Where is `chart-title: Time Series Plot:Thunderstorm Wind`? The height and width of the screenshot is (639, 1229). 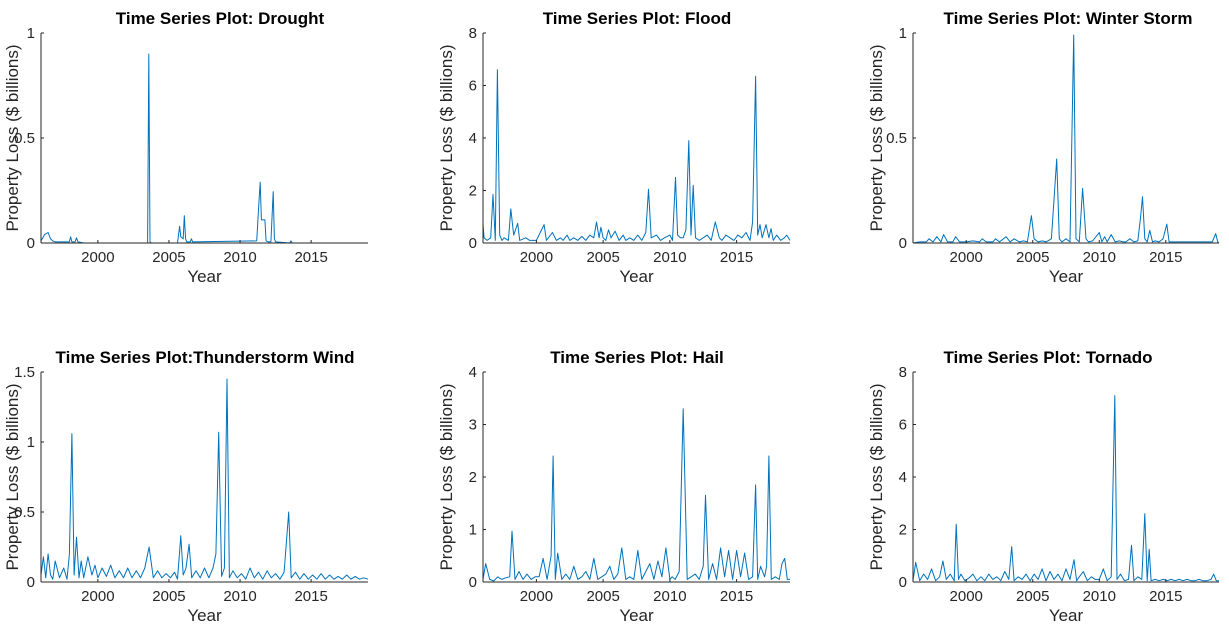 chart-title: Time Series Plot:Thunderstorm Wind is located at coordinates (205, 357).